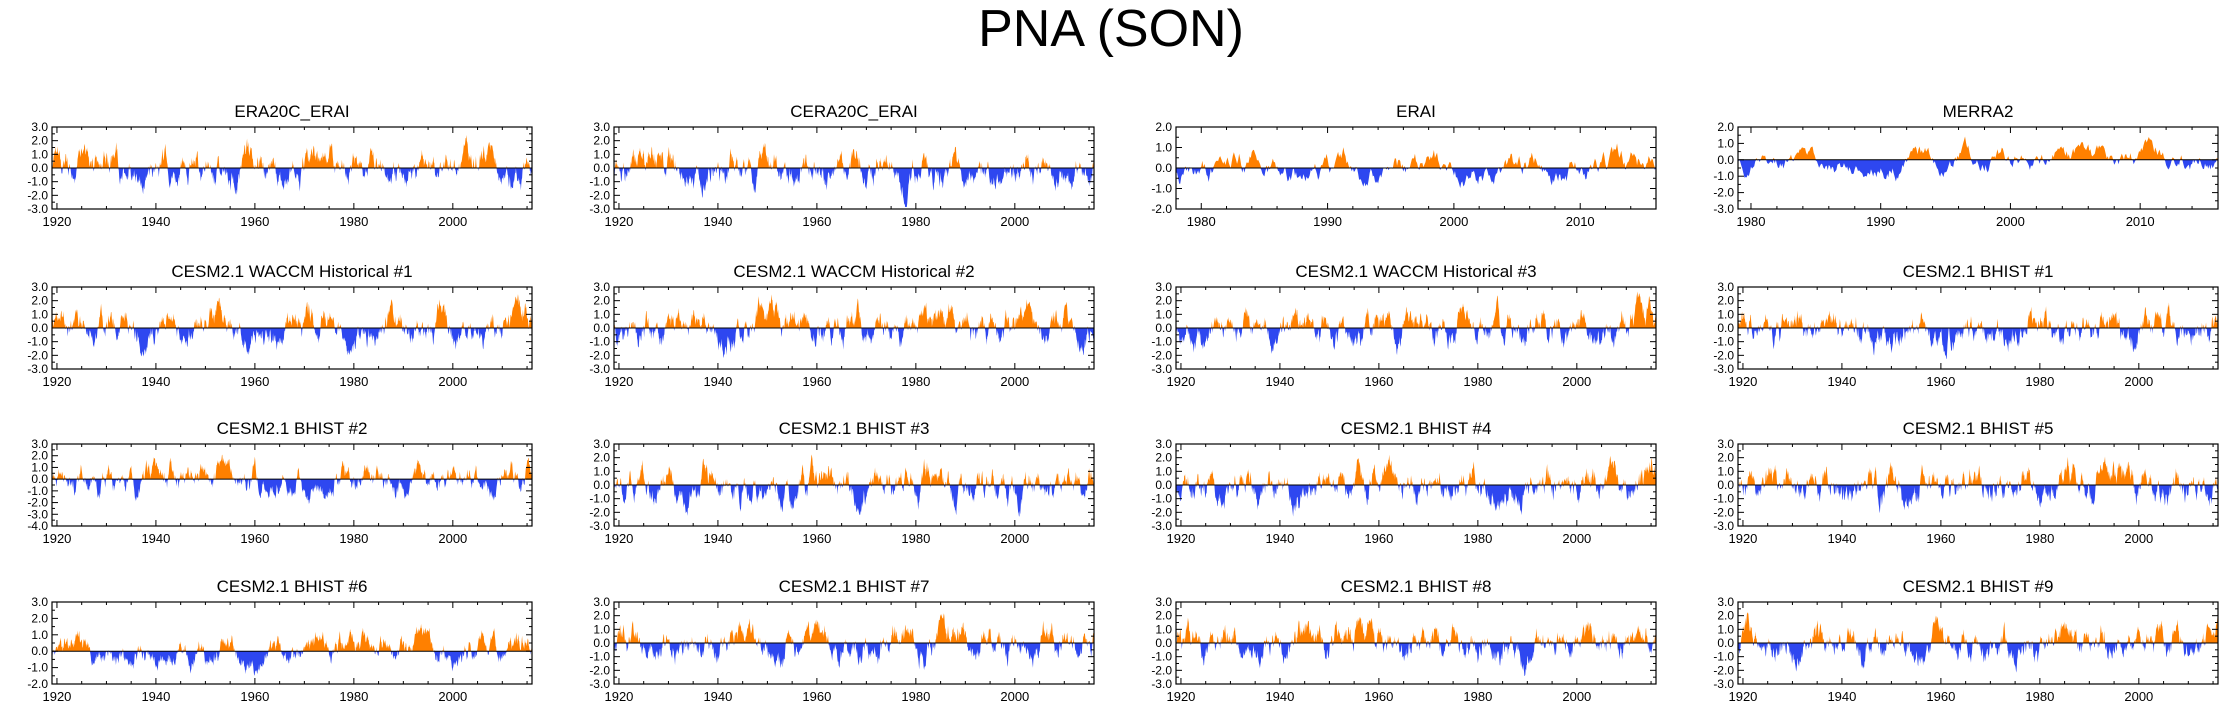 This screenshot has height=719, width=2238. What do you see at coordinates (291, 271) in the screenshot?
I see `panel-title: CESM2.1 WACCM Historical #1` at bounding box center [291, 271].